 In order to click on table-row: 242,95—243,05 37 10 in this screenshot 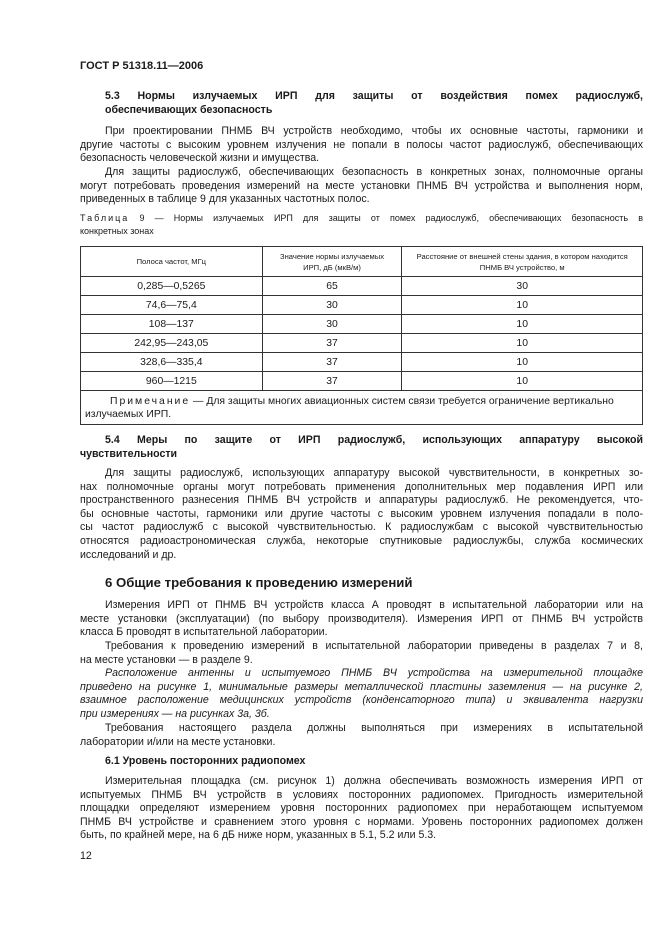, I will do `click(361, 343)`.